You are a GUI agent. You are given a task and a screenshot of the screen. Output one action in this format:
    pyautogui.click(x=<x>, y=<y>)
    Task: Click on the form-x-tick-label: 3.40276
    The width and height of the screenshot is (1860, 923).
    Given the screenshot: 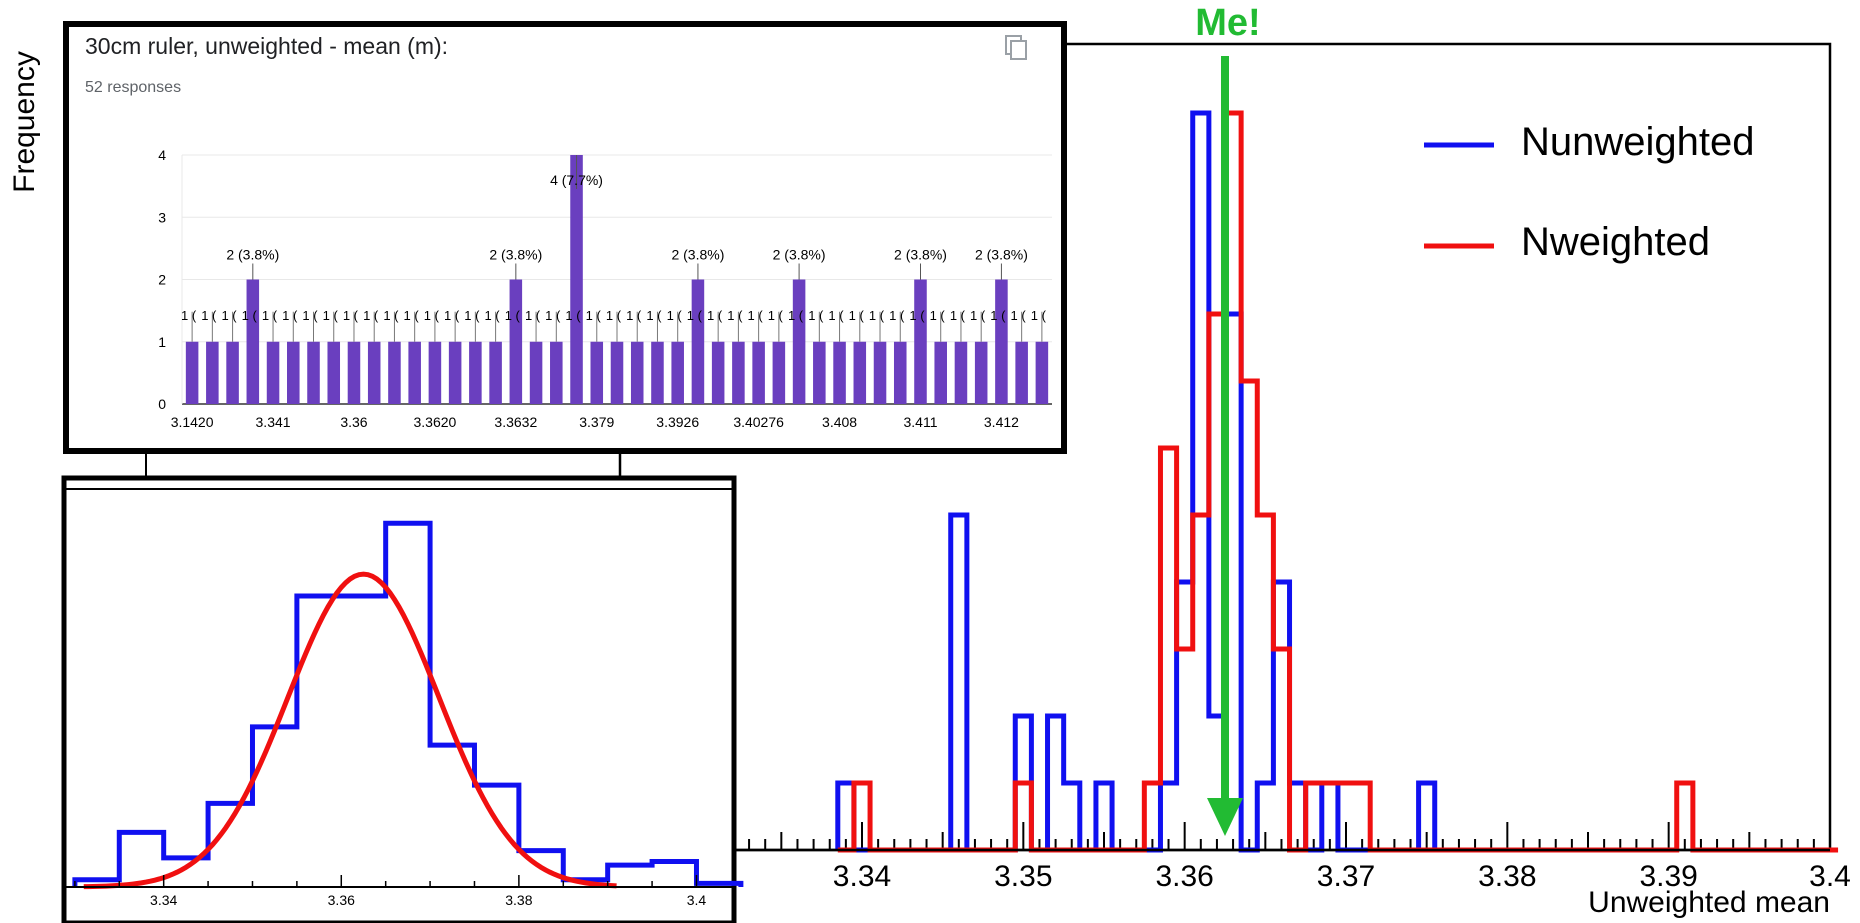 What is the action you would take?
    pyautogui.click(x=758, y=422)
    